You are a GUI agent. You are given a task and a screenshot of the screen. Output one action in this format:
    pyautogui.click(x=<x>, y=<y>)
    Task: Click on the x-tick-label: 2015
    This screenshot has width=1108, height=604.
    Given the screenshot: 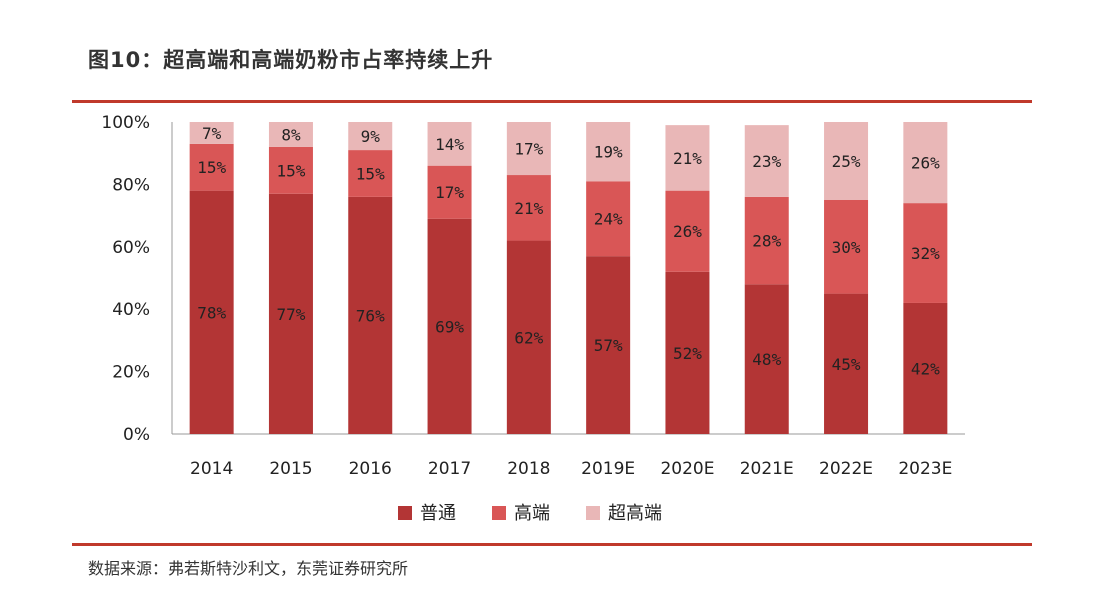 What is the action you would take?
    pyautogui.click(x=290, y=469)
    